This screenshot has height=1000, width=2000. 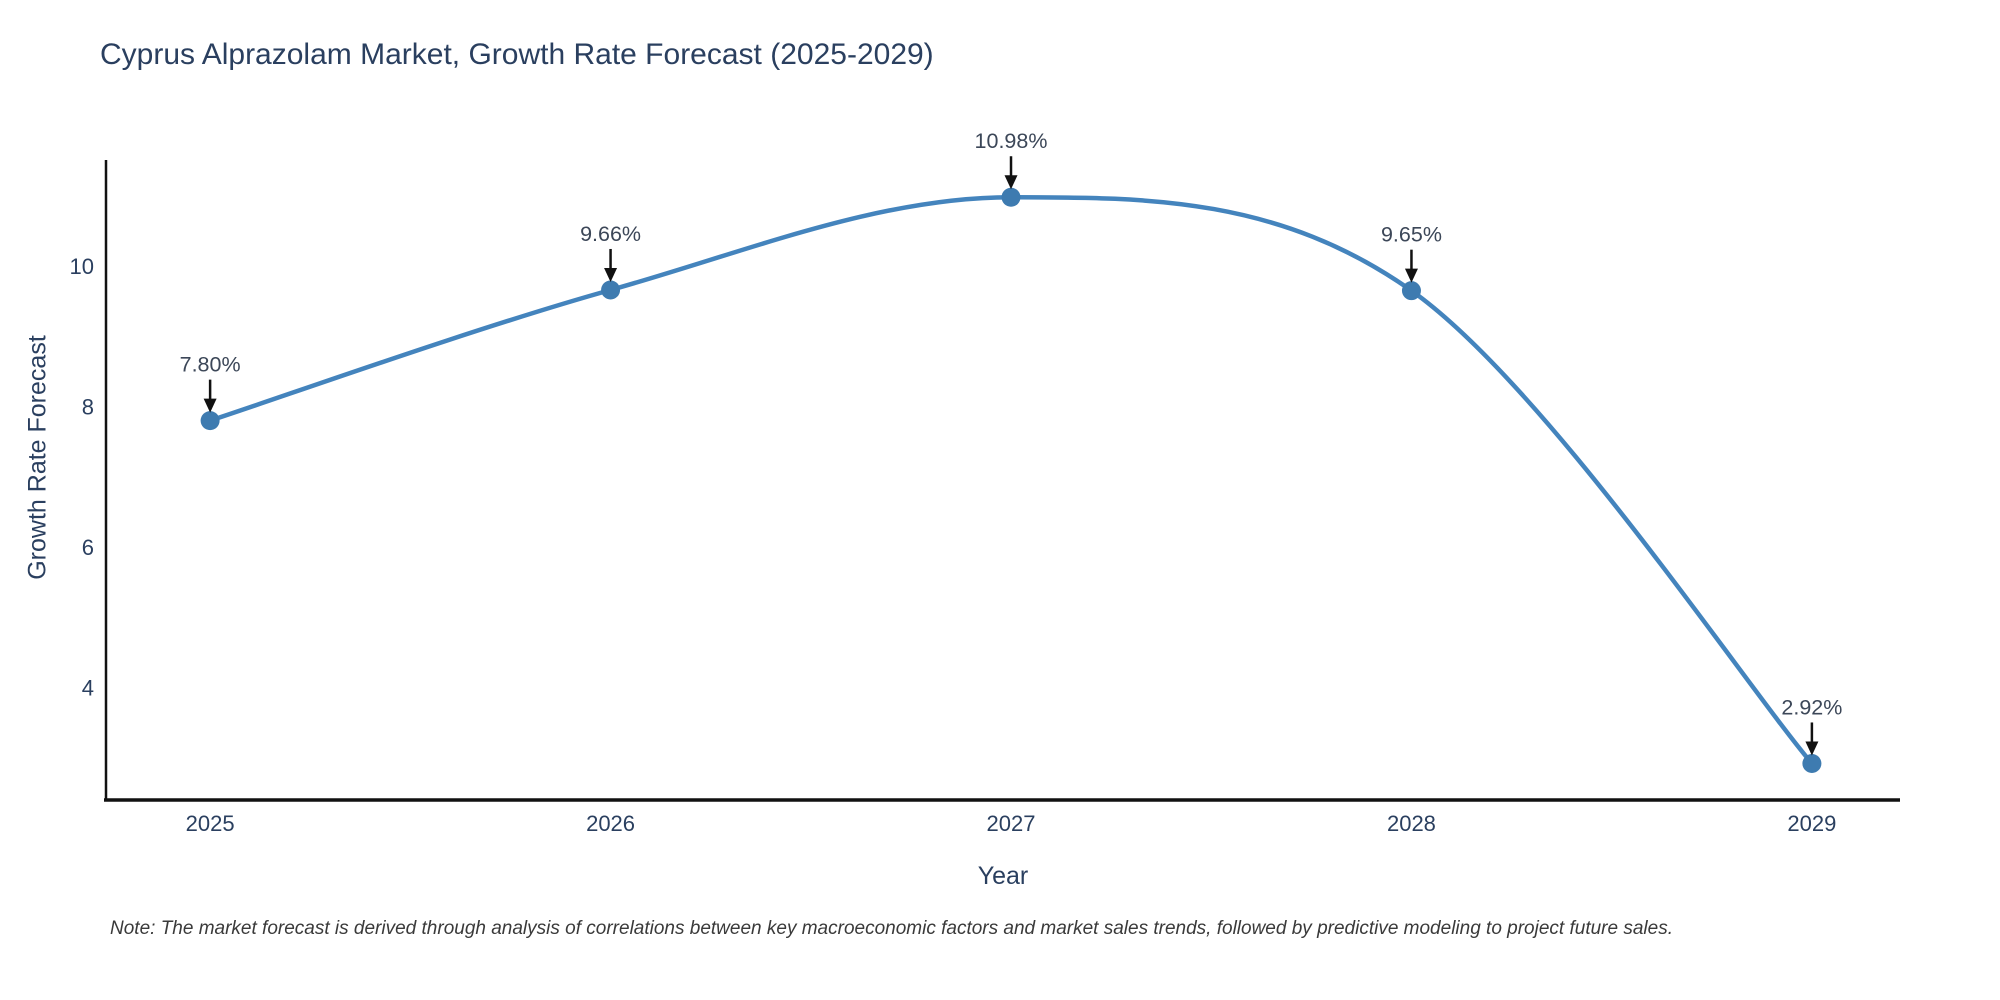 I want to click on x-tick-label: 2026, so click(x=610, y=823).